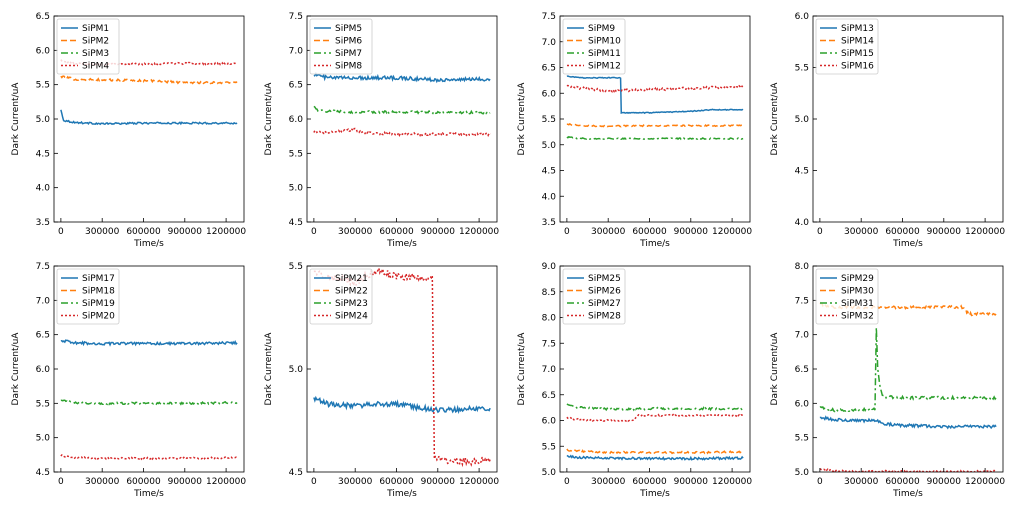  Describe the element at coordinates (98, 304) in the screenshot. I see `legend-label: SiPM19` at that location.